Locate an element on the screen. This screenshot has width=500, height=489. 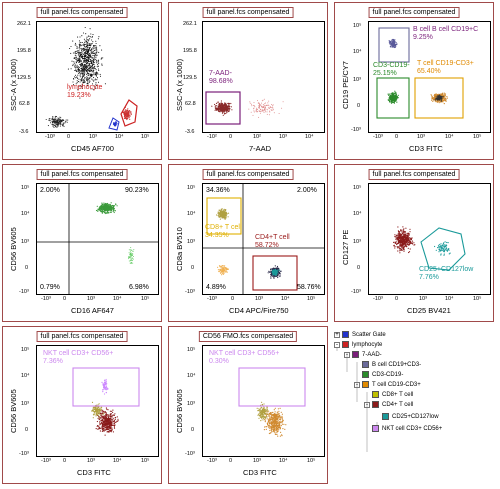
x-tick: 10⁵ is located at coordinates (145, 137).